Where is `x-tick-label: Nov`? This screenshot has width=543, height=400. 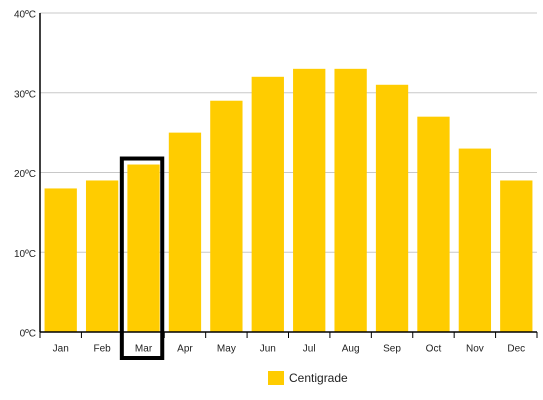 x-tick-label: Nov is located at coordinates (475, 349).